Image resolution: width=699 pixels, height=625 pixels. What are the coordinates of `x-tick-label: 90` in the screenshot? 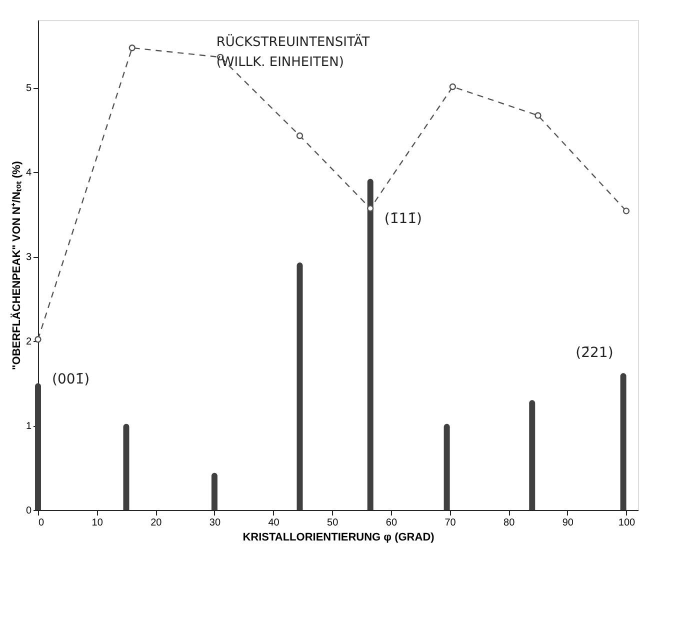 It's located at (568, 523).